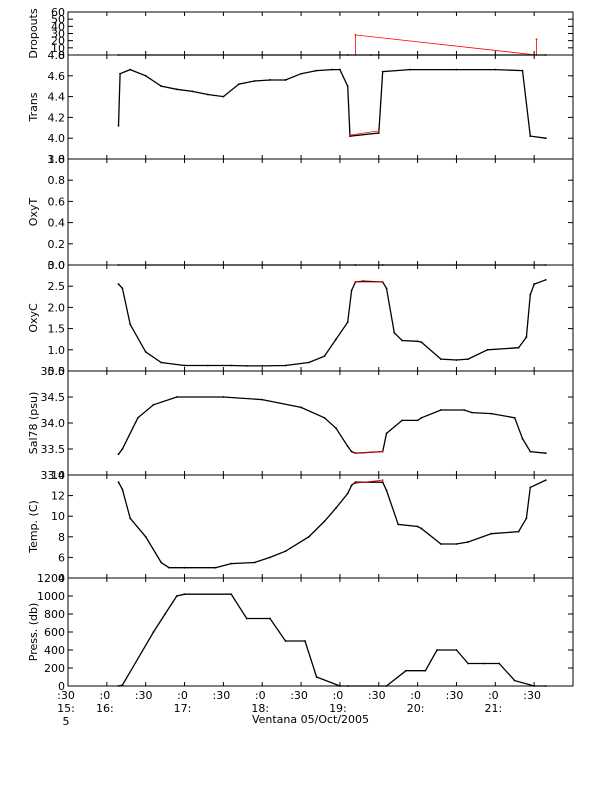  Describe the element at coordinates (33, 318) in the screenshot. I see `oxyc-axis-label: OxyC` at that location.